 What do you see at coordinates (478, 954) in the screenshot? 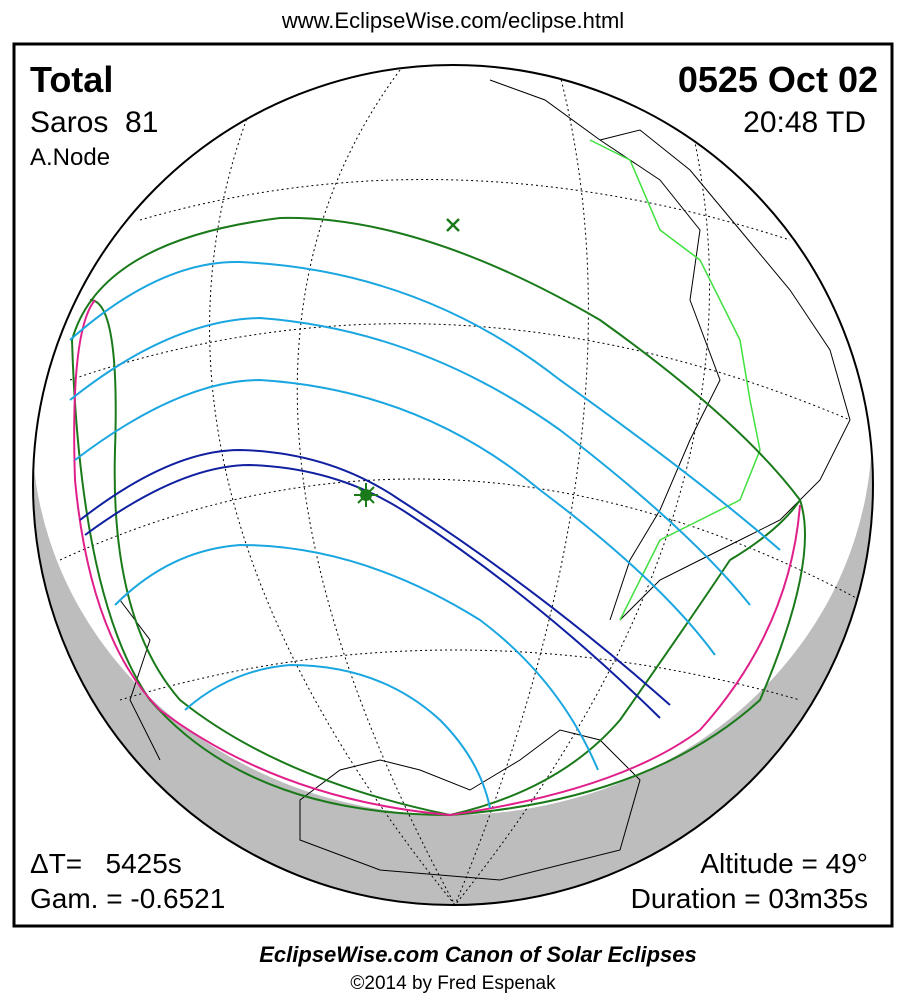
I see `footer-title: EclipseWise.com Canon of Solar Eclipses` at bounding box center [478, 954].